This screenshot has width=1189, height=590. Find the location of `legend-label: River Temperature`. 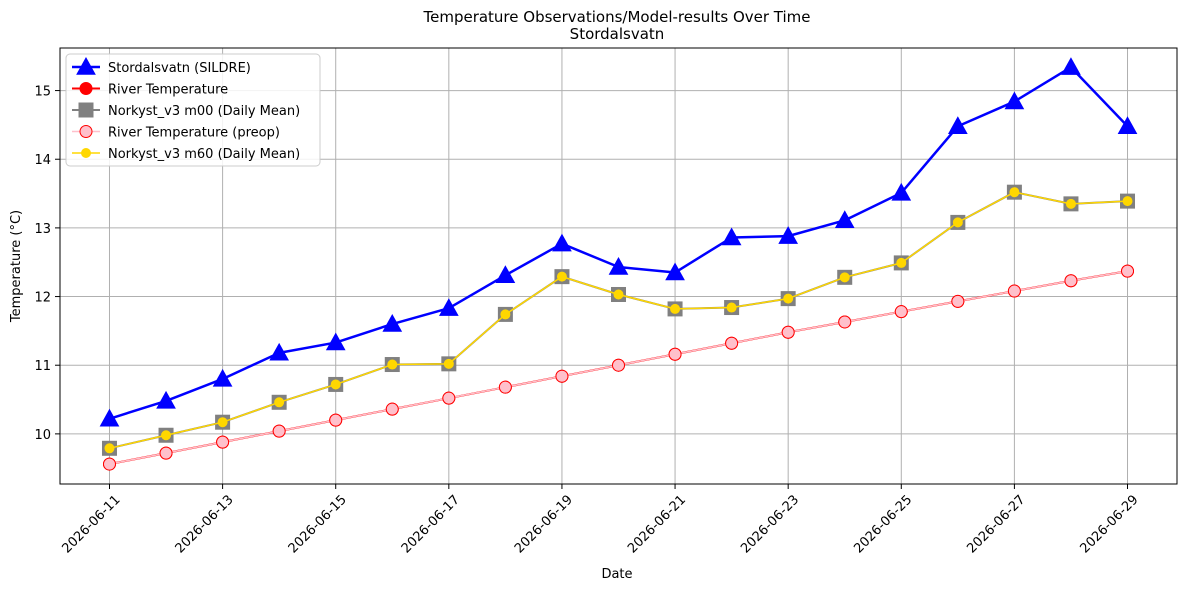

legend-label: River Temperature is located at coordinates (168, 90).